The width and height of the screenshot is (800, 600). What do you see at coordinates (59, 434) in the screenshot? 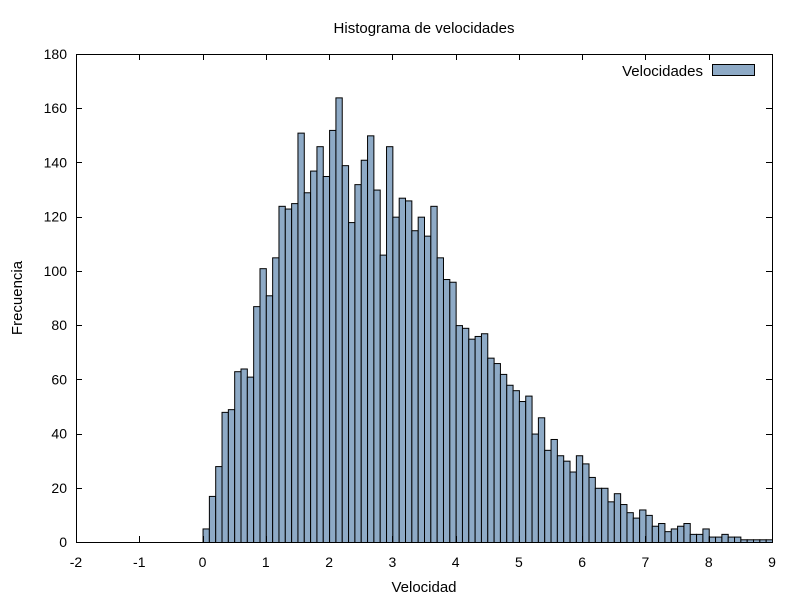
I see `y-tick-label: 40` at bounding box center [59, 434].